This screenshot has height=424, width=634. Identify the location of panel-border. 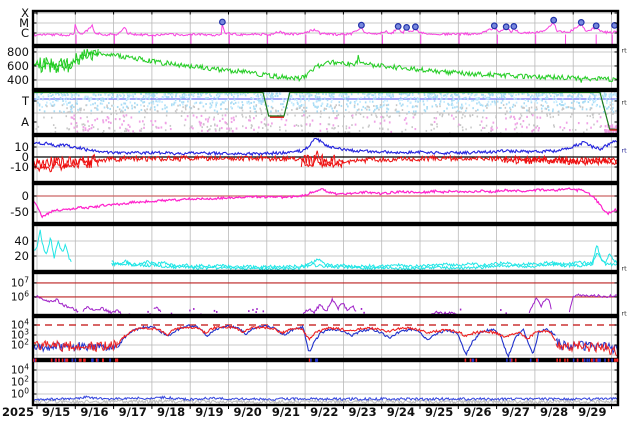
(325, 383).